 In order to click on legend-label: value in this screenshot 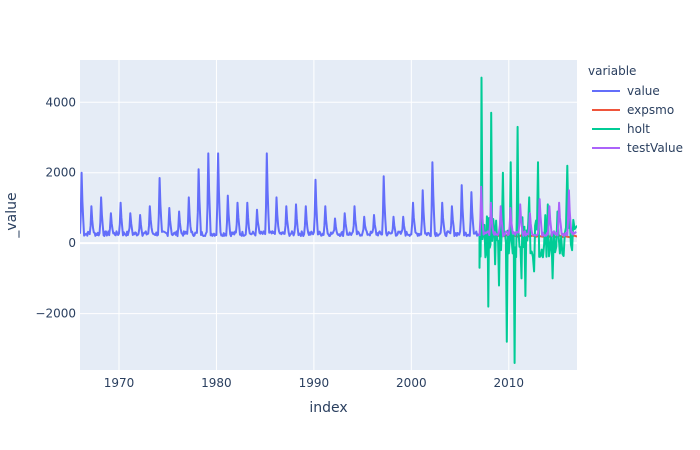, I will do `click(643, 91)`.